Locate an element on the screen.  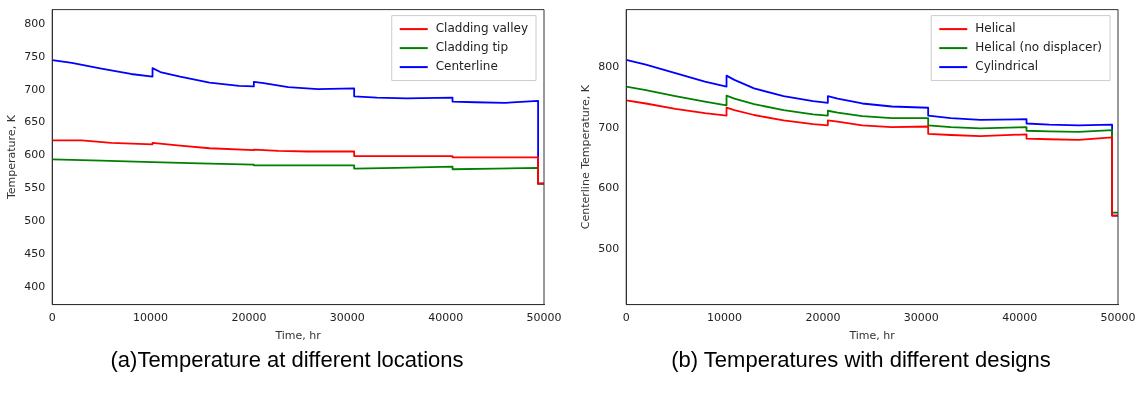
y-tick-label: 750 is located at coordinates (35, 56).